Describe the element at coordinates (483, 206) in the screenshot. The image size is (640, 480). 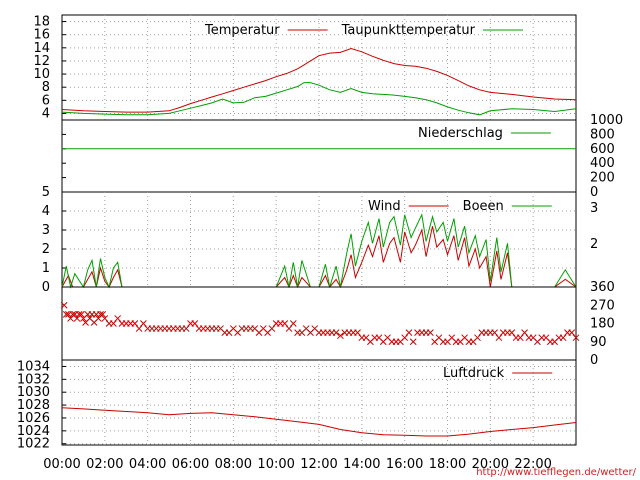
I see `wind-legend-boeen: Boeen` at that location.